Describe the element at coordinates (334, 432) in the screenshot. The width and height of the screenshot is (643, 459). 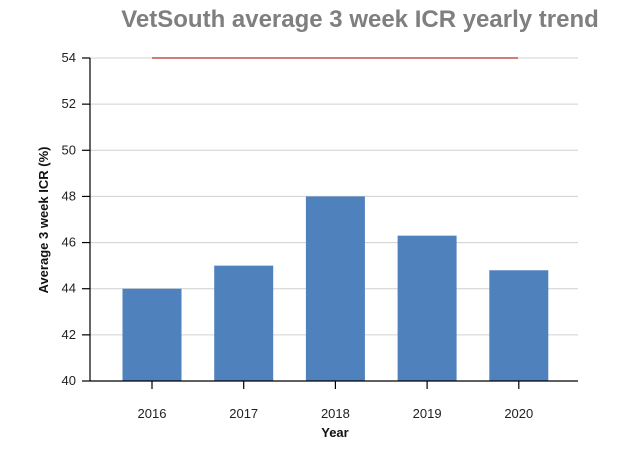
I see `x-axis-title: Year` at that location.